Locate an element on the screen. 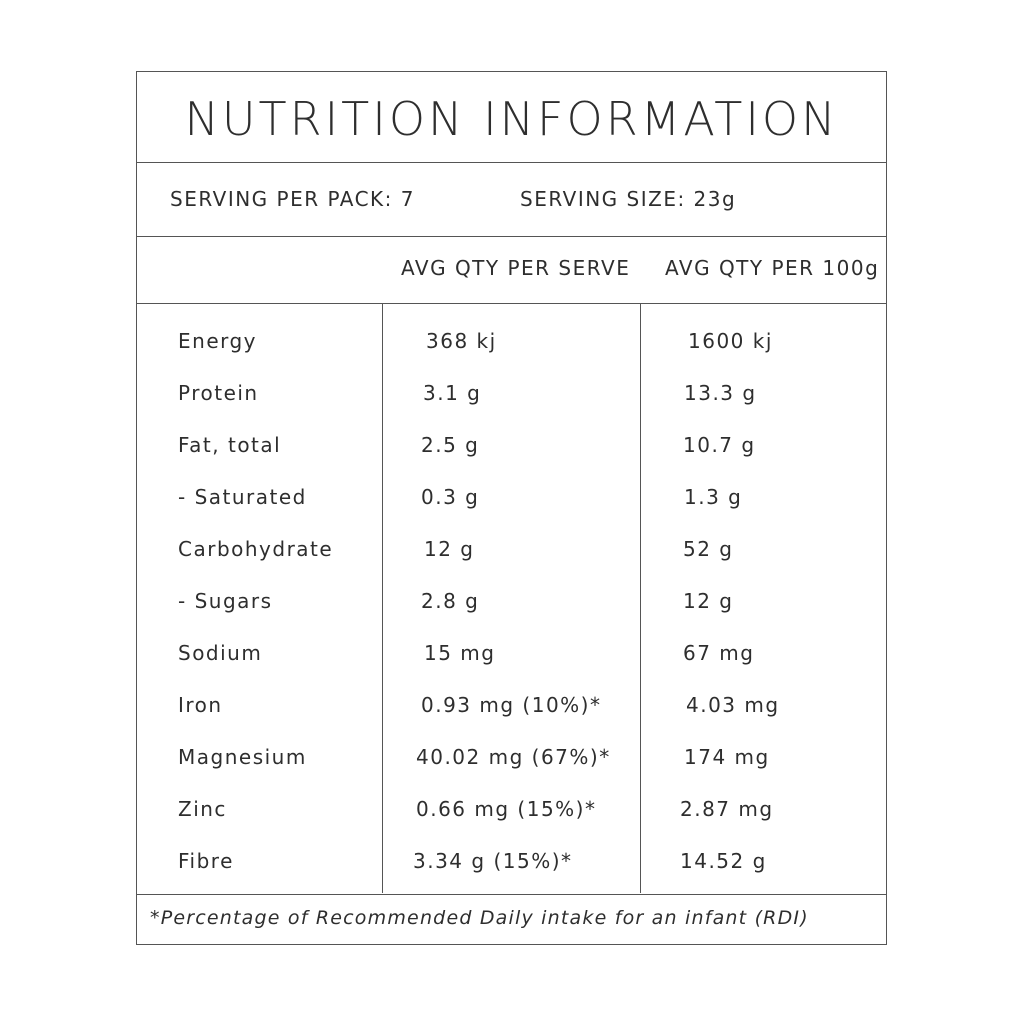 The height and width of the screenshot is (1024, 1024). column-header-100g: AVG QTY PER 100g is located at coordinates (772, 268).